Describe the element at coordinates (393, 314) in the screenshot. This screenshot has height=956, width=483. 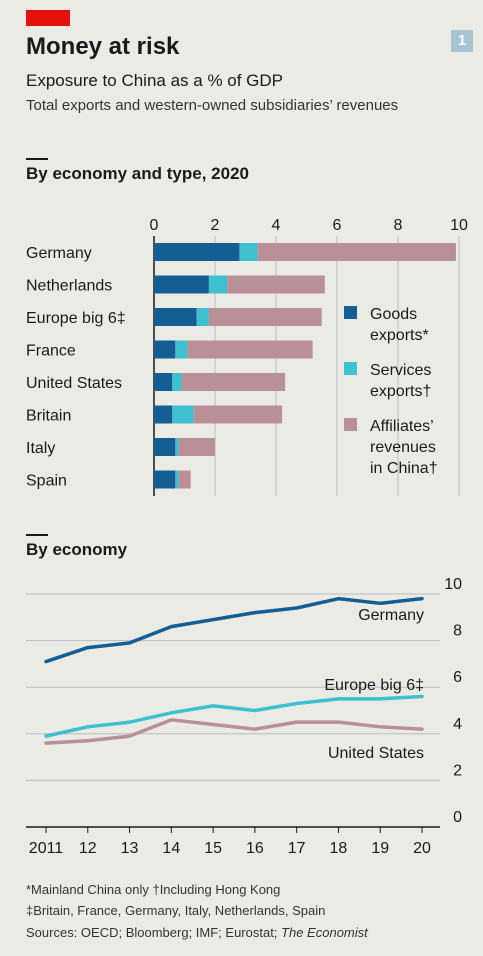
I see `legend-label: Goods` at that location.